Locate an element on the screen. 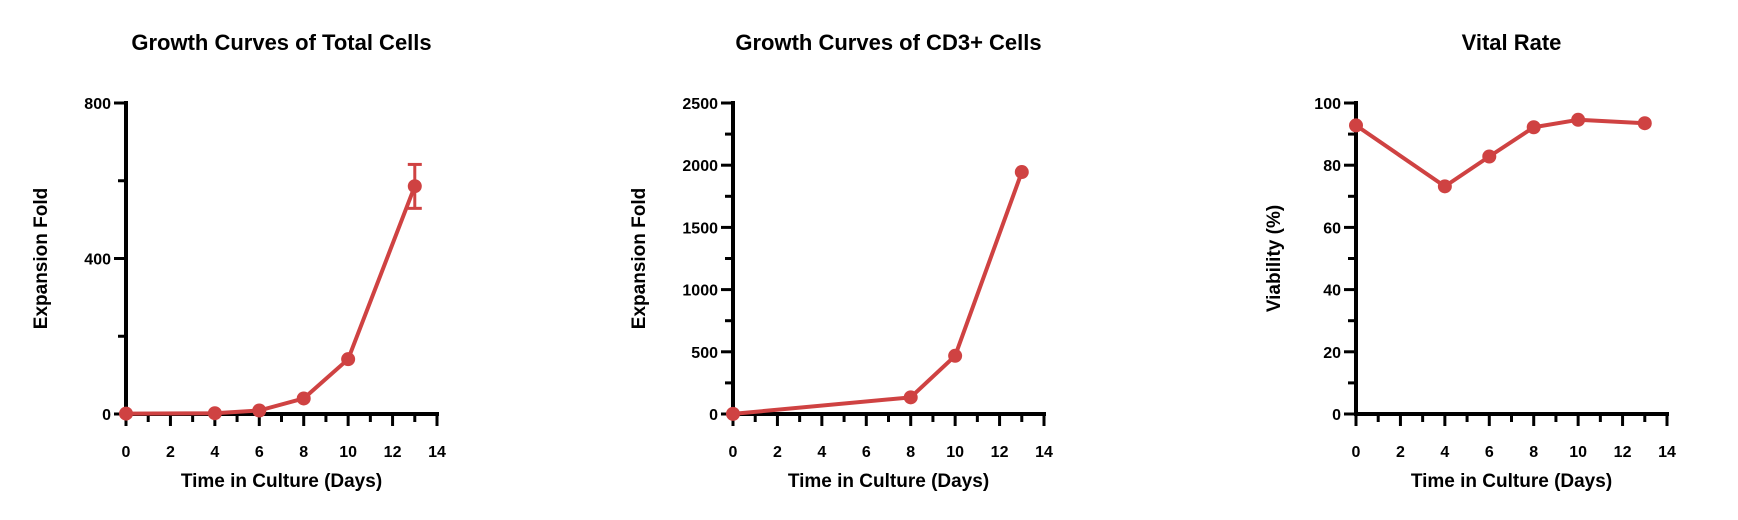  chart-title: Growth Curves of Total Cells is located at coordinates (281, 42).